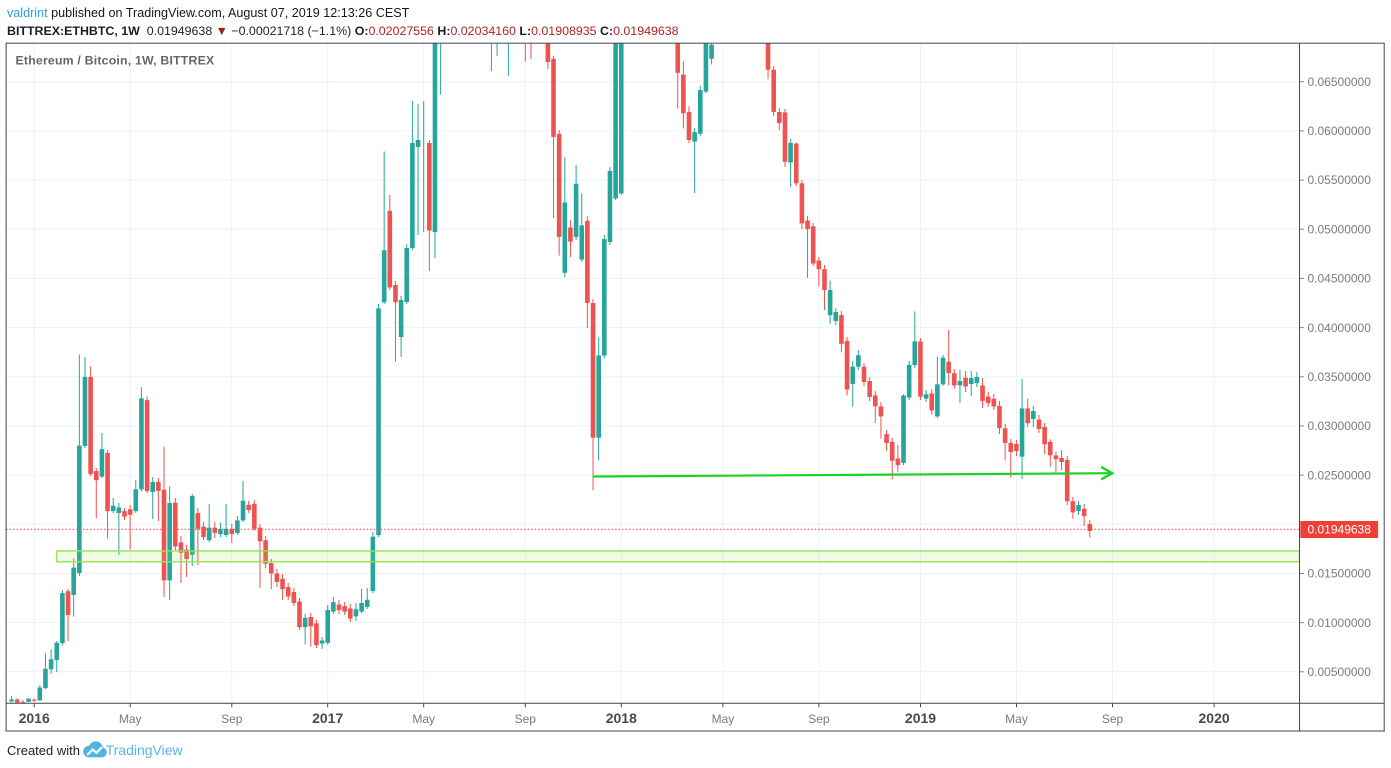 This screenshot has width=1391, height=768. I want to click on svg-text: 0.02500000, so click(1340, 475).